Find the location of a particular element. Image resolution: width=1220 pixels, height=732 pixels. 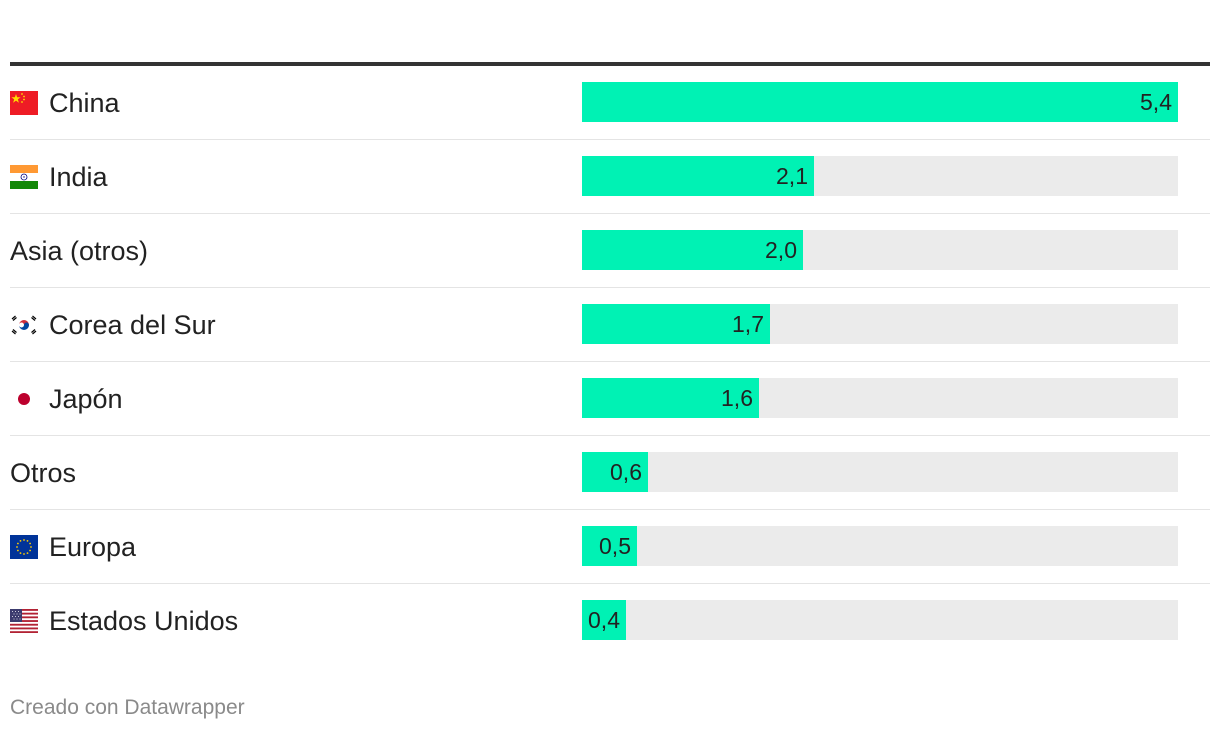

row-label: India is located at coordinates (59, 177).